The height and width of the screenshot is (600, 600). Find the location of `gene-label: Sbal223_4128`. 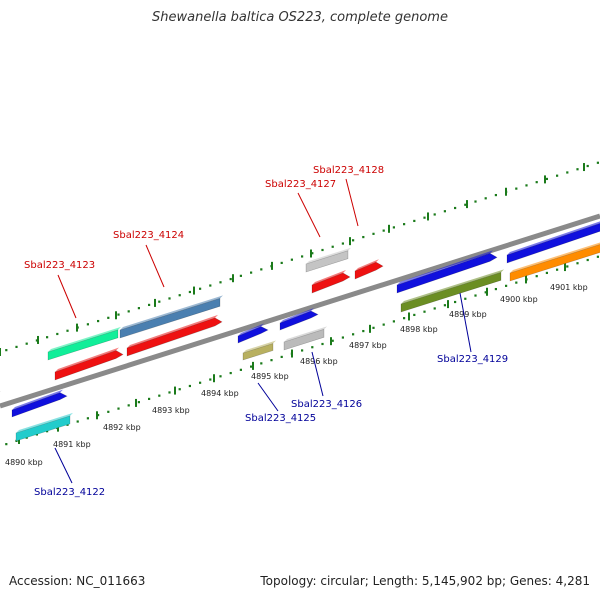

gene-label: Sbal223_4128 is located at coordinates (348, 170).